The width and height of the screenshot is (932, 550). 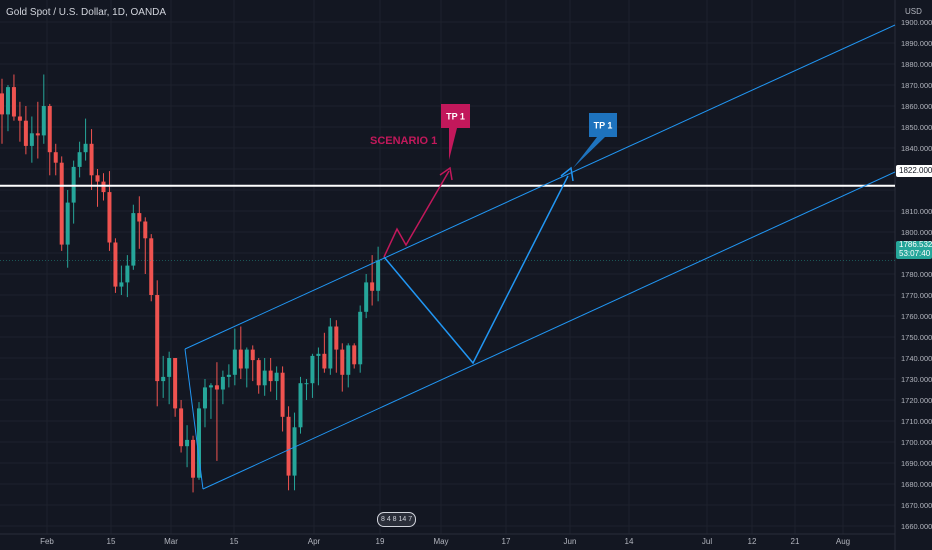 What do you see at coordinates (915, 253) in the screenshot?
I see `countdown-timer: 53:07:40` at bounding box center [915, 253].